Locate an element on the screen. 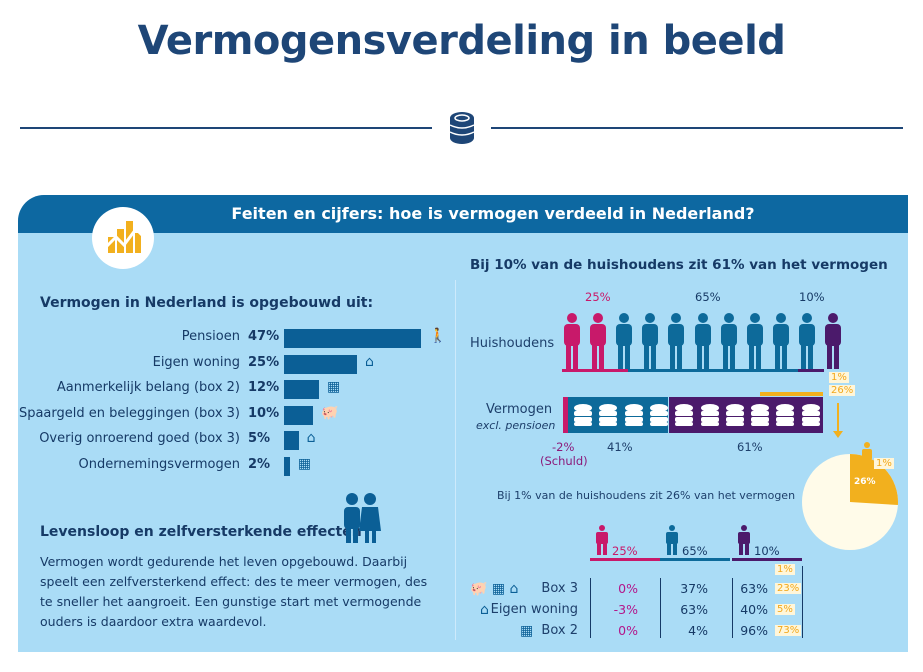 The height and width of the screenshot is (672, 923). composition-label: Eigen woning is located at coordinates (196, 362).